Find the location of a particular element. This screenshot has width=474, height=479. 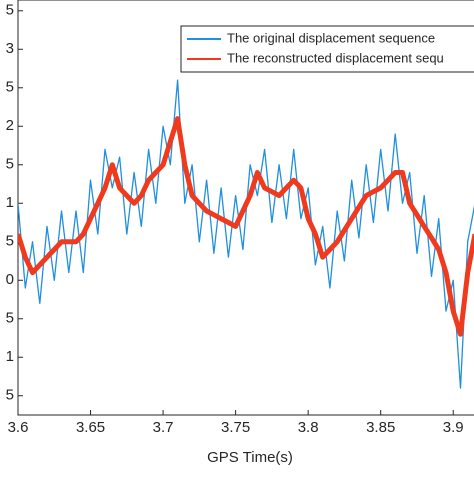

x-tick-label: 3.75 is located at coordinates (235, 427).